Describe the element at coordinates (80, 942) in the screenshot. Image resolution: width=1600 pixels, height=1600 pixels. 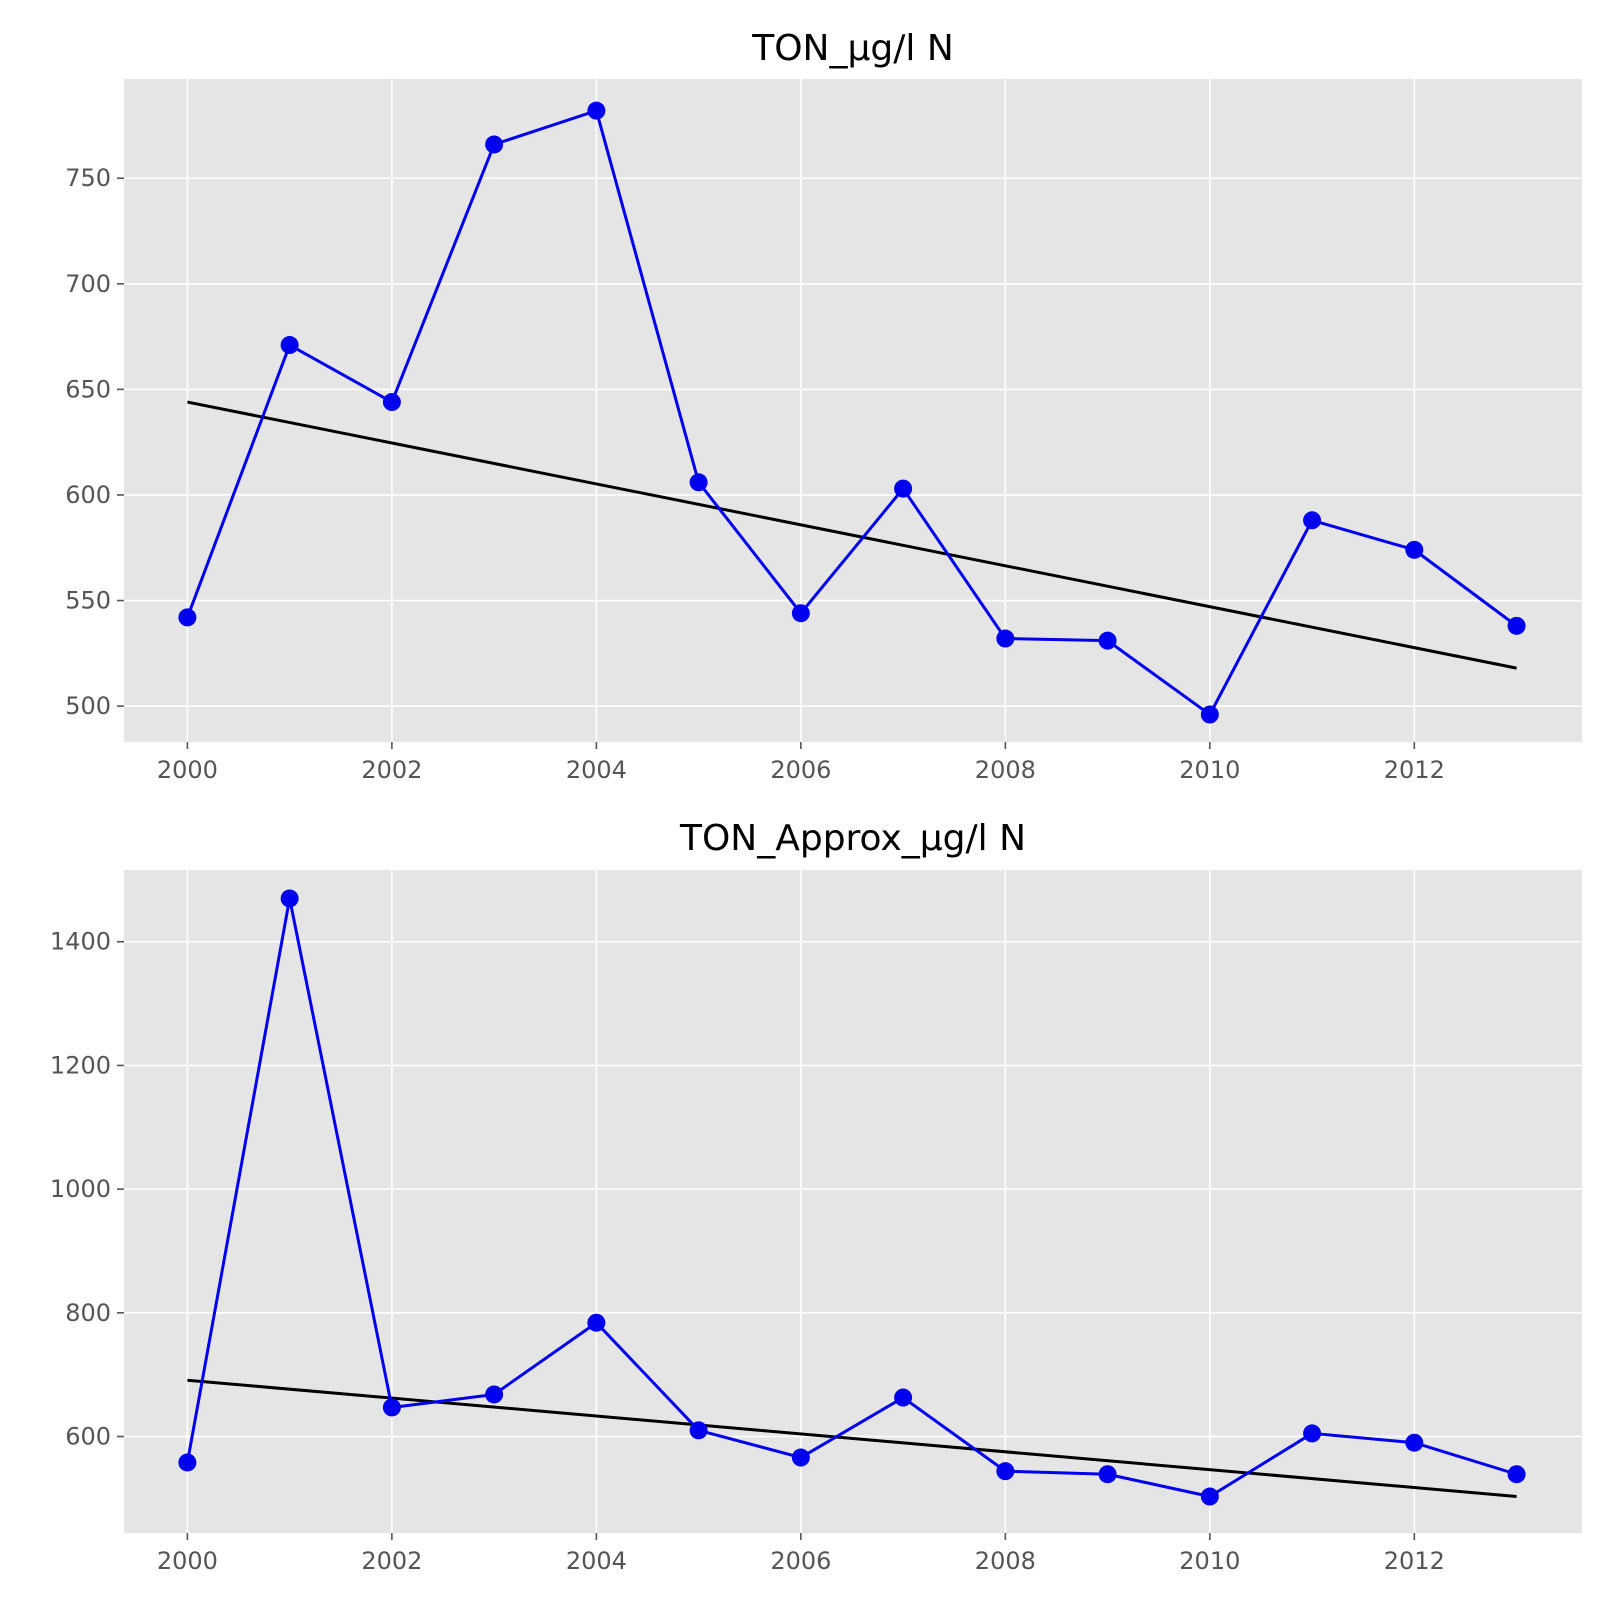
I see `y-tick-label: 1400` at that location.